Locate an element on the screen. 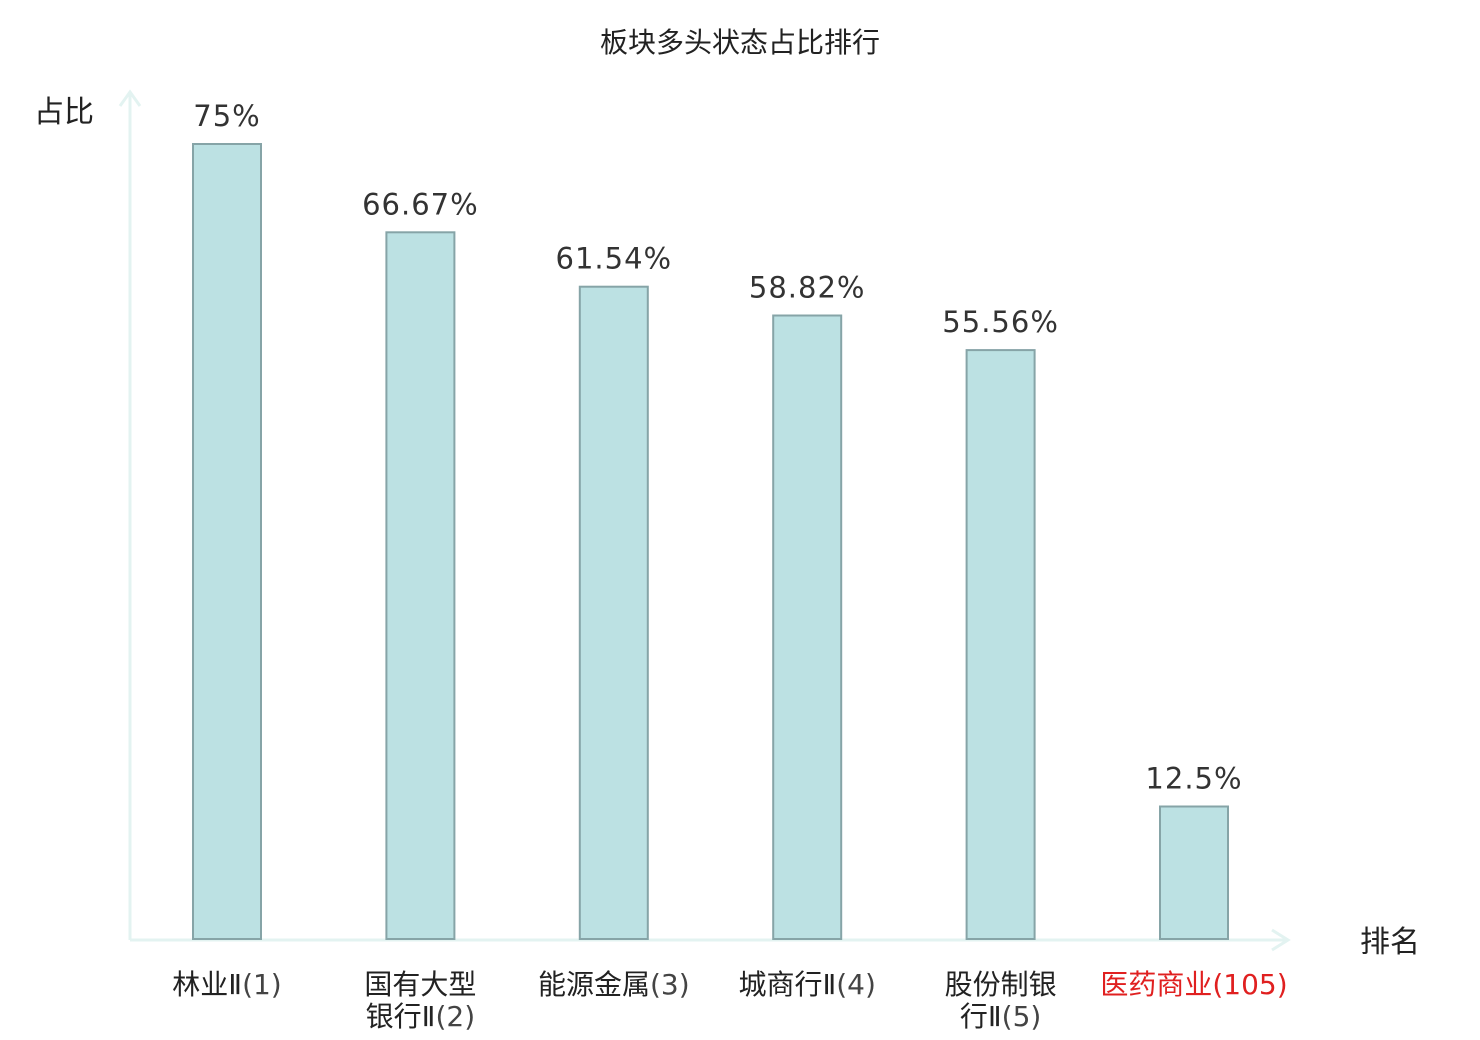 The image size is (1480, 1040). value-label-6: 12.5% is located at coordinates (1193, 779).